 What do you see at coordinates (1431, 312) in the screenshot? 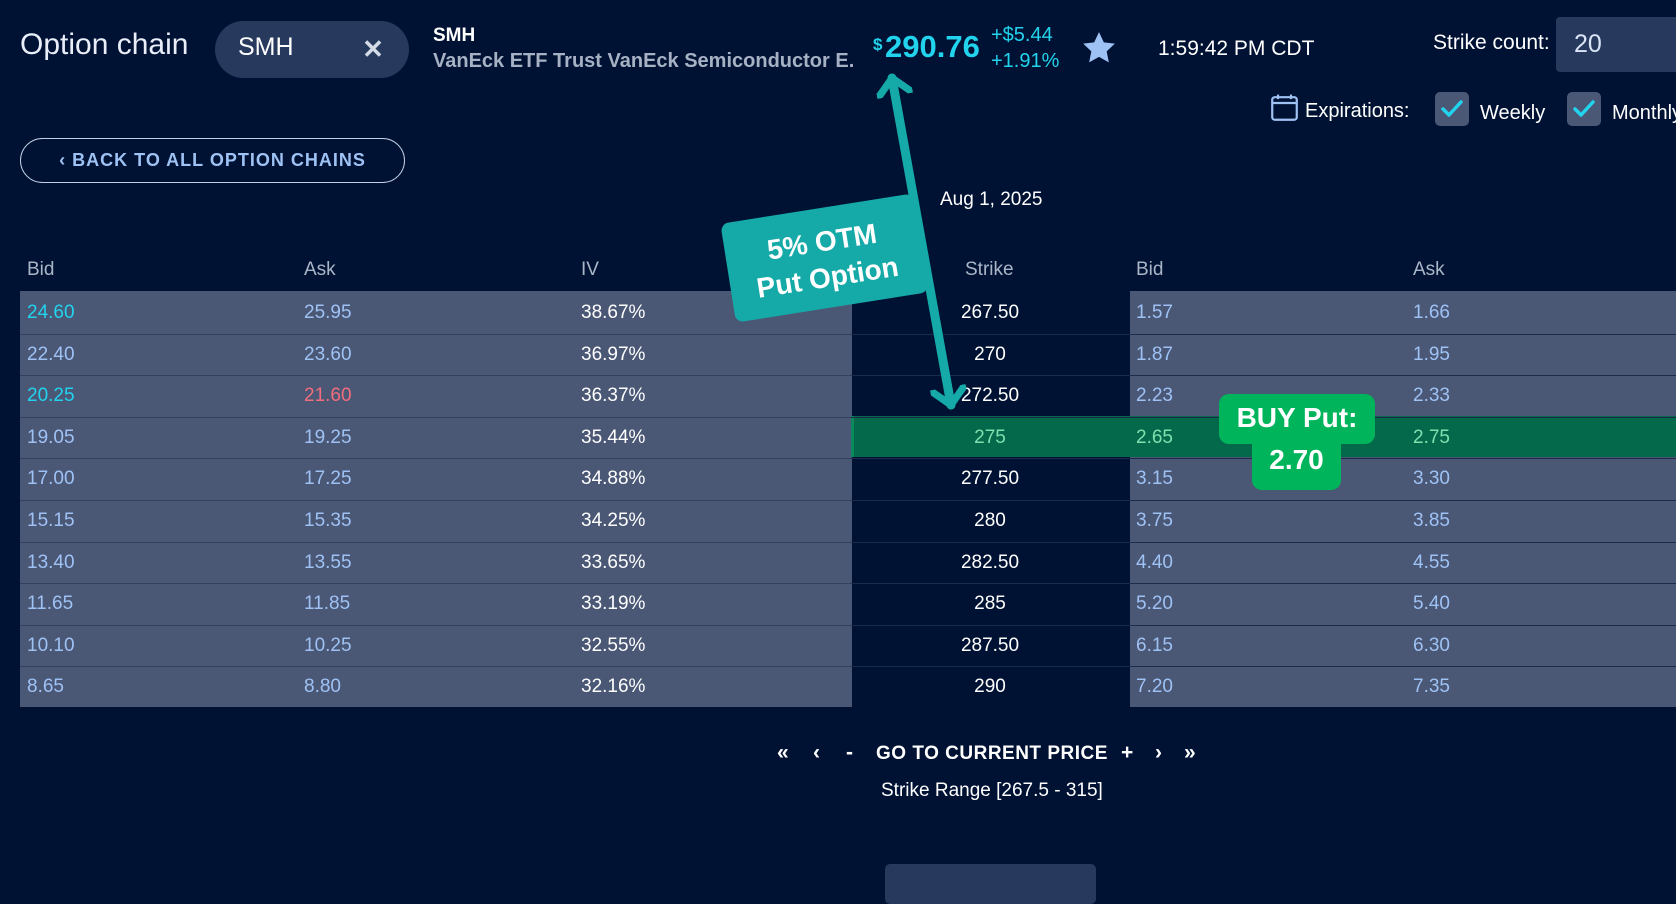
I see `put-ask-cell: 1.66` at bounding box center [1431, 312].